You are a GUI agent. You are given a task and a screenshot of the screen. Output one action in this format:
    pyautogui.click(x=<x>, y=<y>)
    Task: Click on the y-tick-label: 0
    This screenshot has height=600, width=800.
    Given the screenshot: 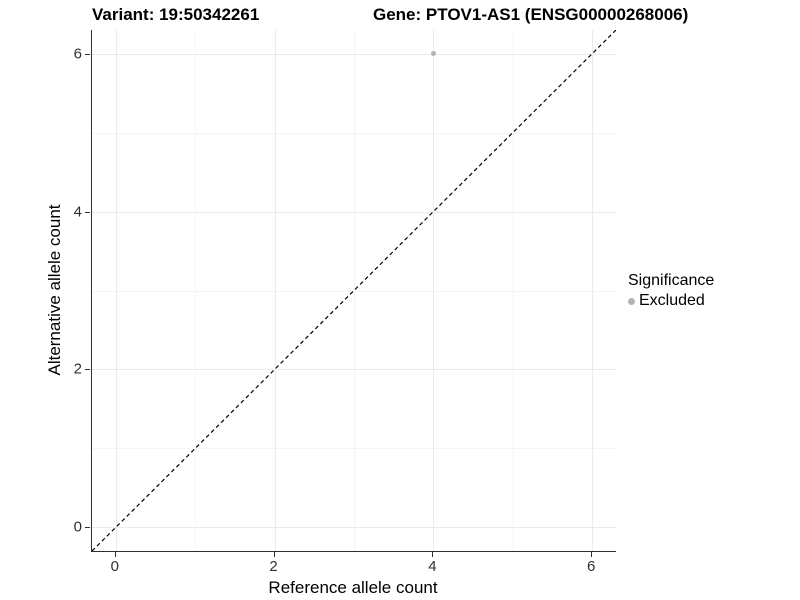 What is the action you would take?
    pyautogui.click(x=77, y=527)
    